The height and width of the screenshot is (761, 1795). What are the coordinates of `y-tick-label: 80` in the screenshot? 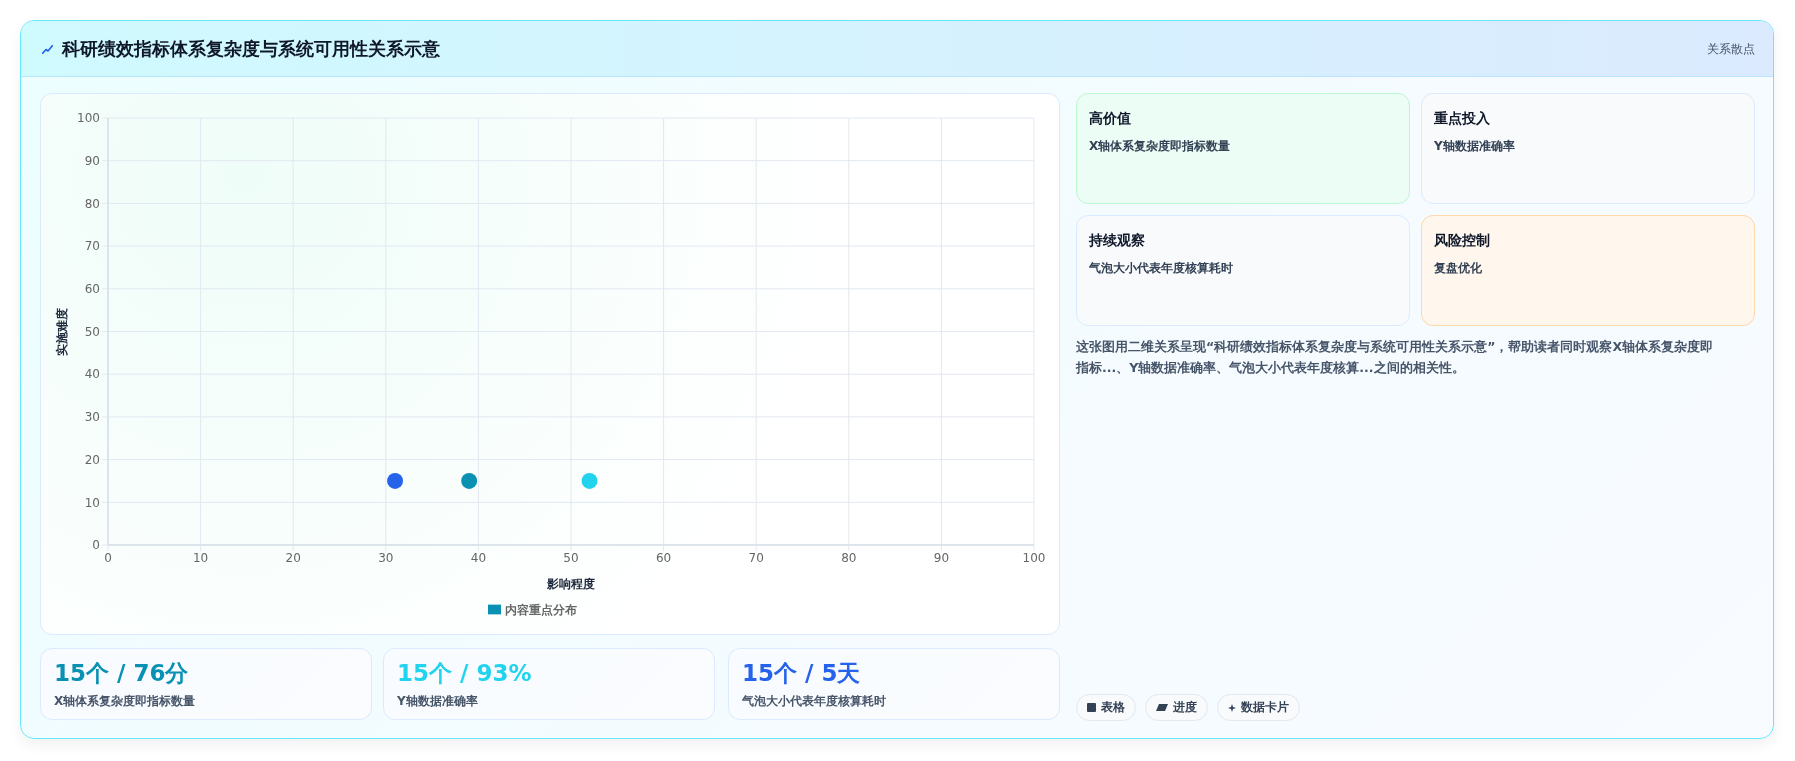 It's located at (92, 203).